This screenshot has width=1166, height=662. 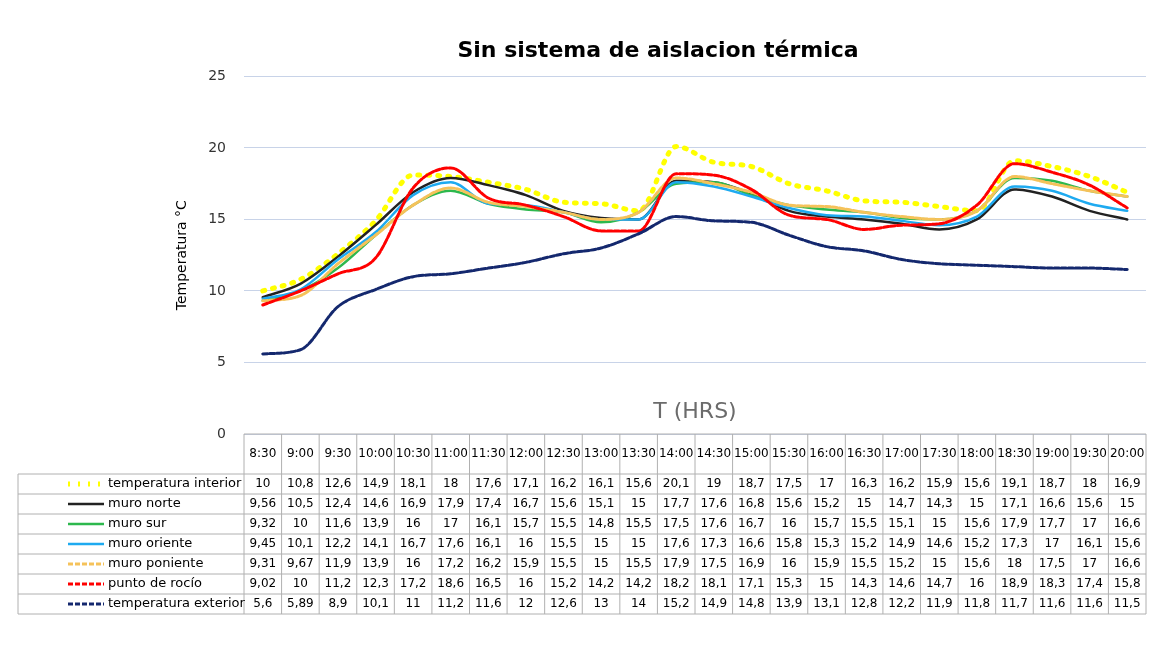 I want to click on x-tick-label: 19:30, so click(x=1089, y=453).